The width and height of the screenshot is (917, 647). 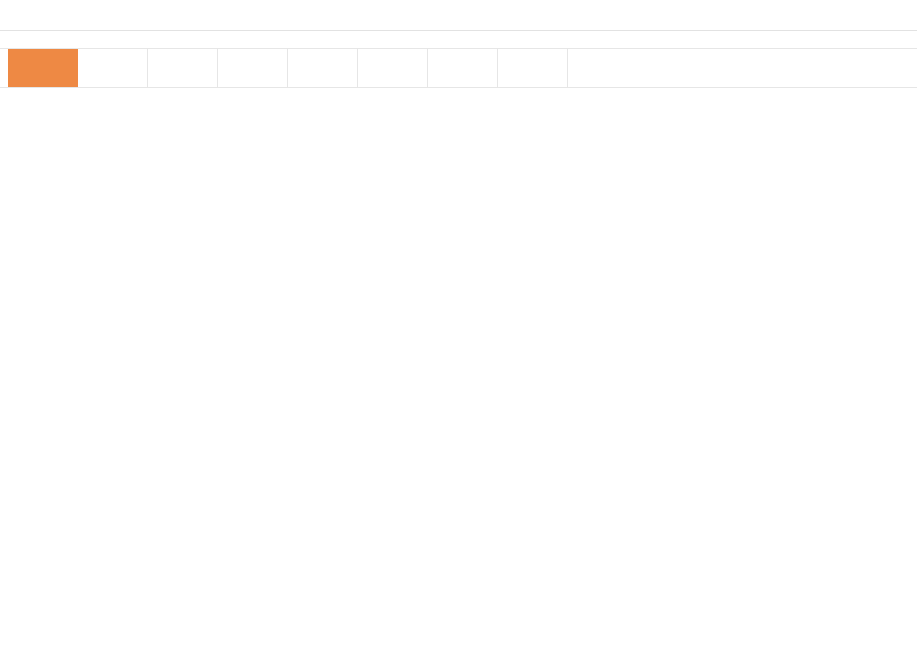 What do you see at coordinates (533, 68) in the screenshot?
I see `tab-4hour` at bounding box center [533, 68].